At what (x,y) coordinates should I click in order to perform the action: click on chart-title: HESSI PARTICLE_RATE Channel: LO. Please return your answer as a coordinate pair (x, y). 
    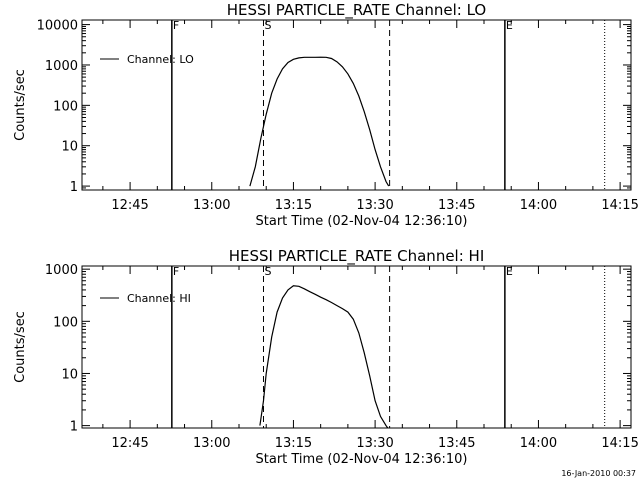
    Looking at the image, I should click on (356, 10).